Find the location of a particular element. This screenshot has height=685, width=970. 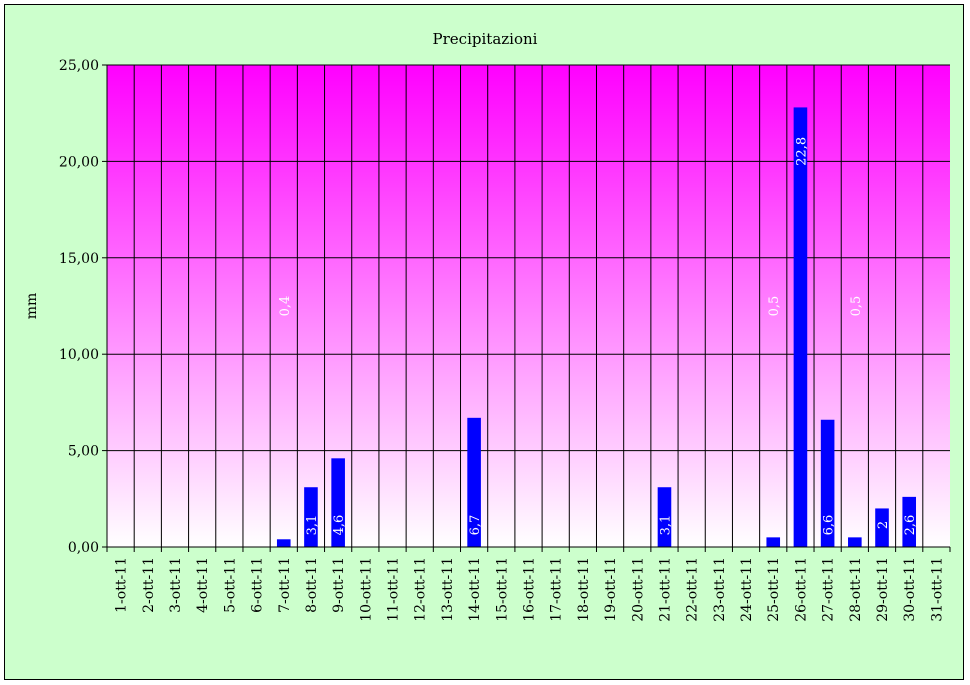

x-tick-label: 17-ott-11 is located at coordinates (557, 589).